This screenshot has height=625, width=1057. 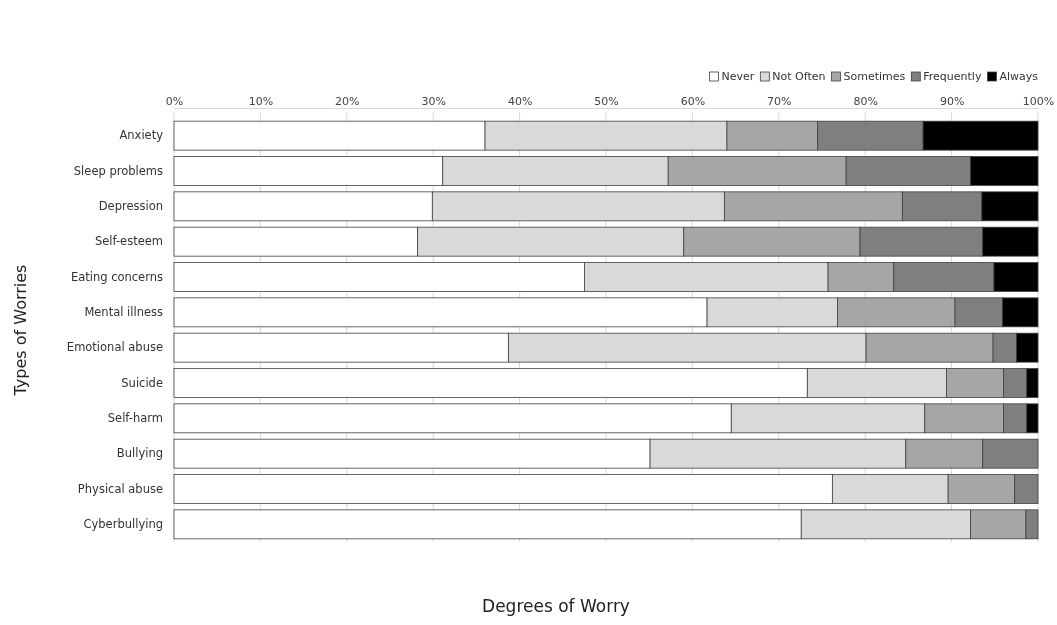 What do you see at coordinates (693, 101) in the screenshot?
I see `x-tick-label: 60%` at bounding box center [693, 101].